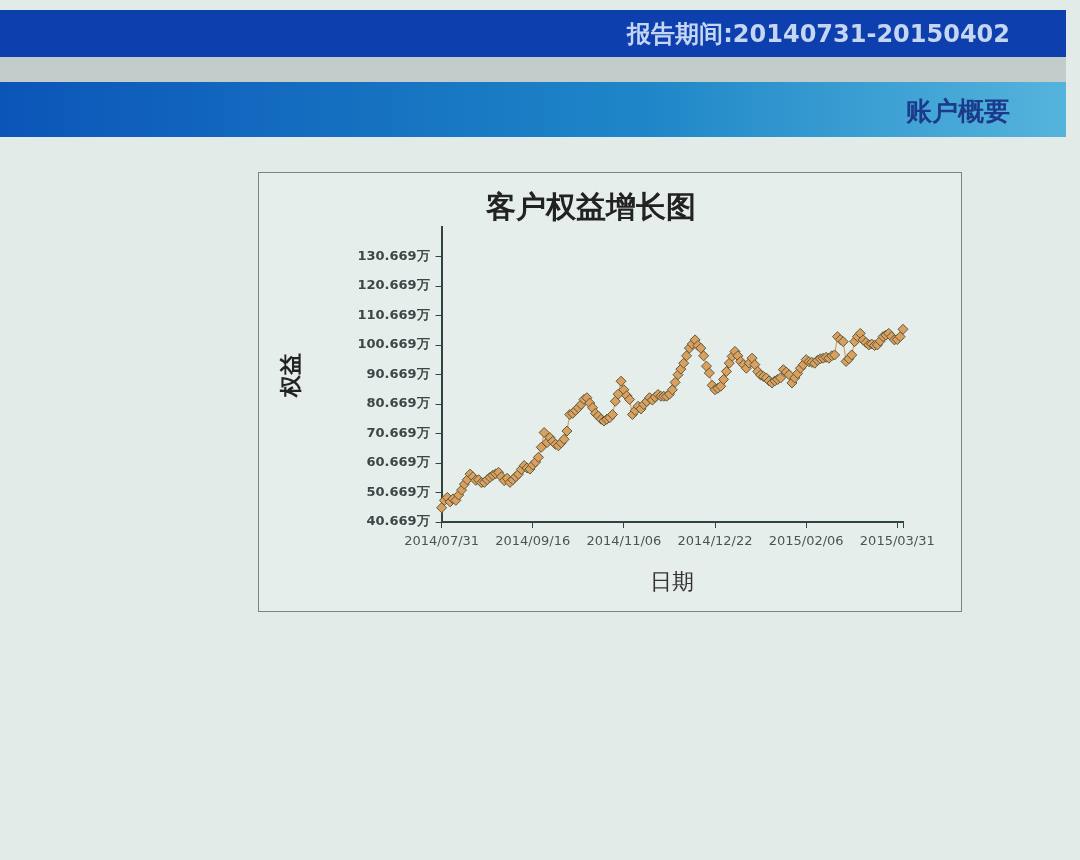 This screenshot has width=1080, height=860. I want to click on y-tick-label: 50.669万, so click(398, 491).